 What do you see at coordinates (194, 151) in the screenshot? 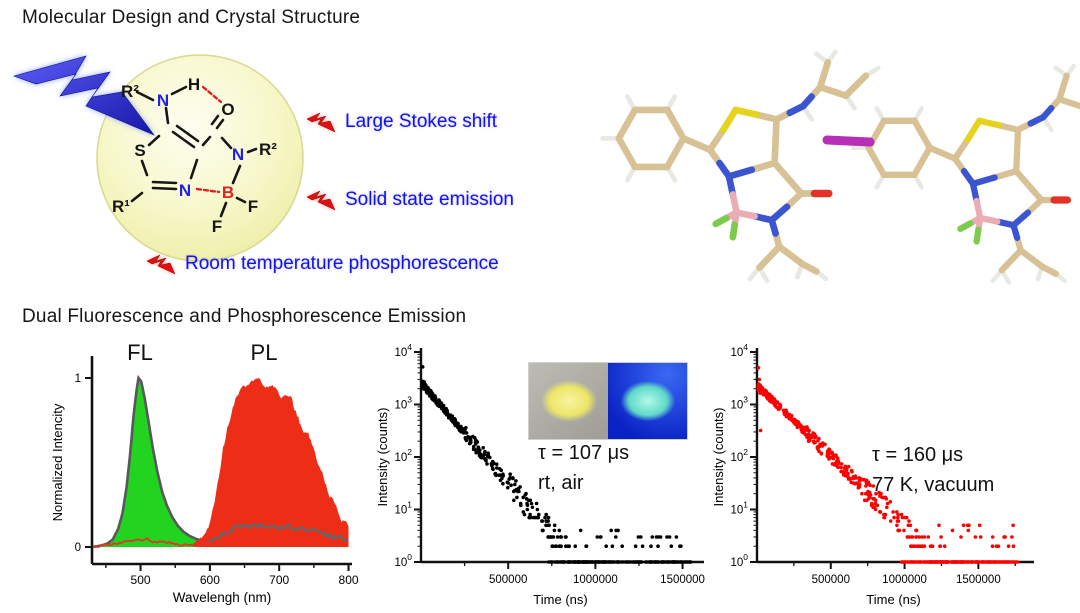
I see `bond-lines` at bounding box center [194, 151].